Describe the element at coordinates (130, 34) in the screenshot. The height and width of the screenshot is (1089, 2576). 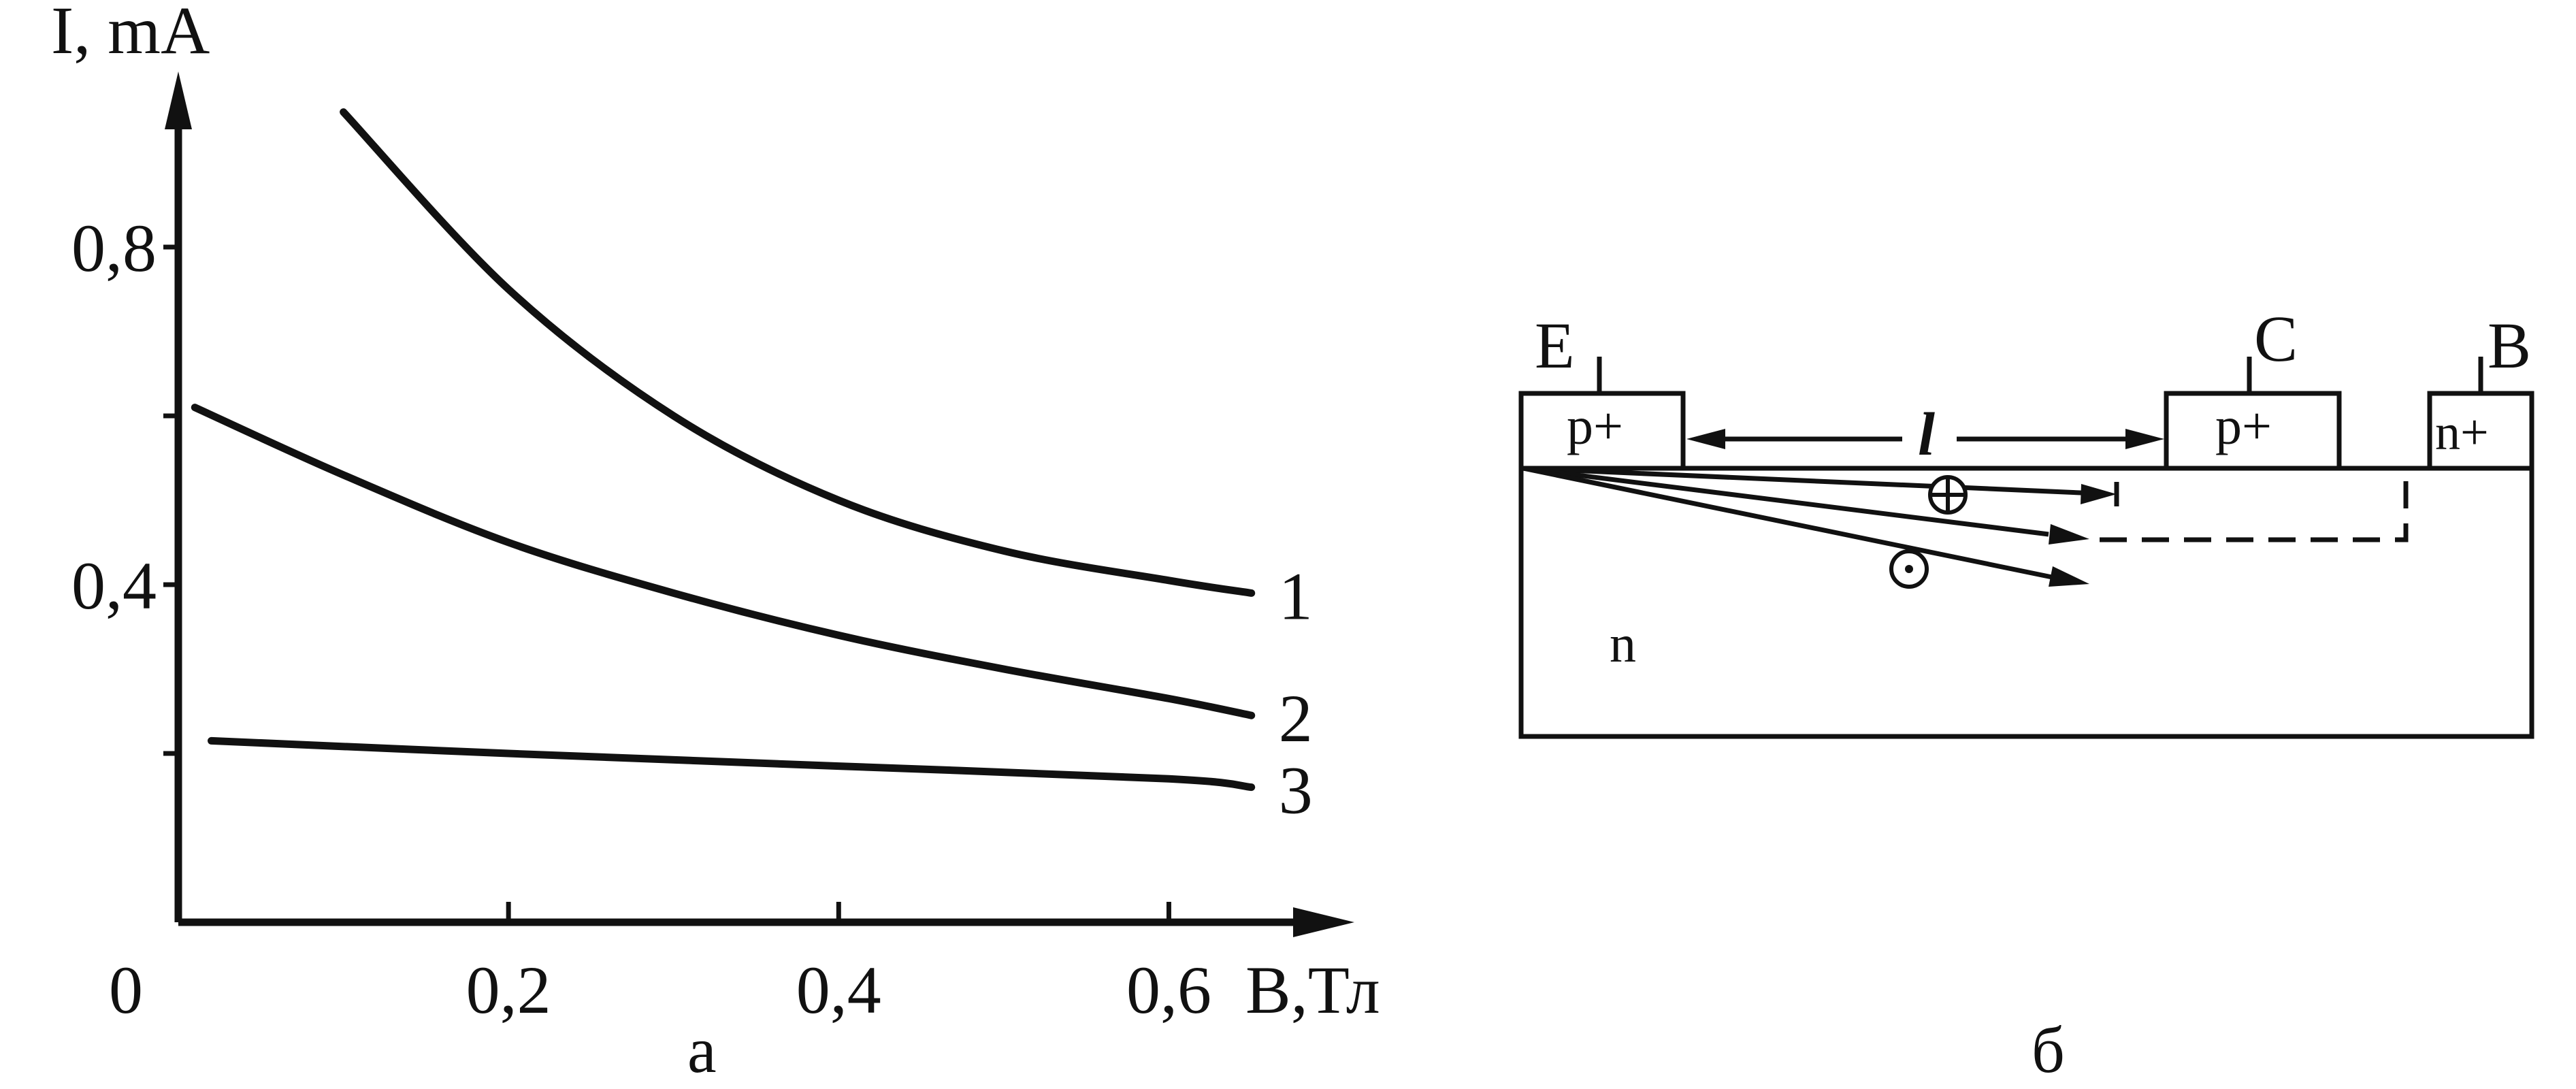
I see `y-axis-label: I, mA` at that location.